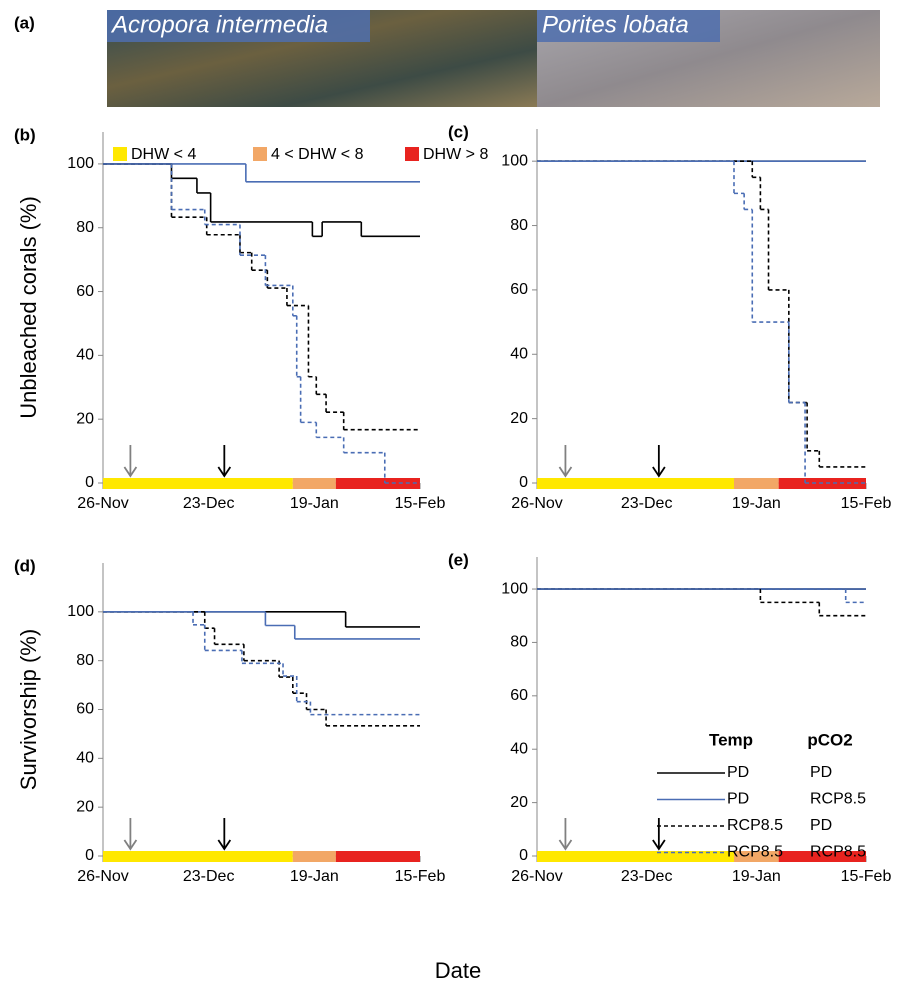 The image size is (914, 990). I want to click on x-axis-label: Date, so click(458, 970).